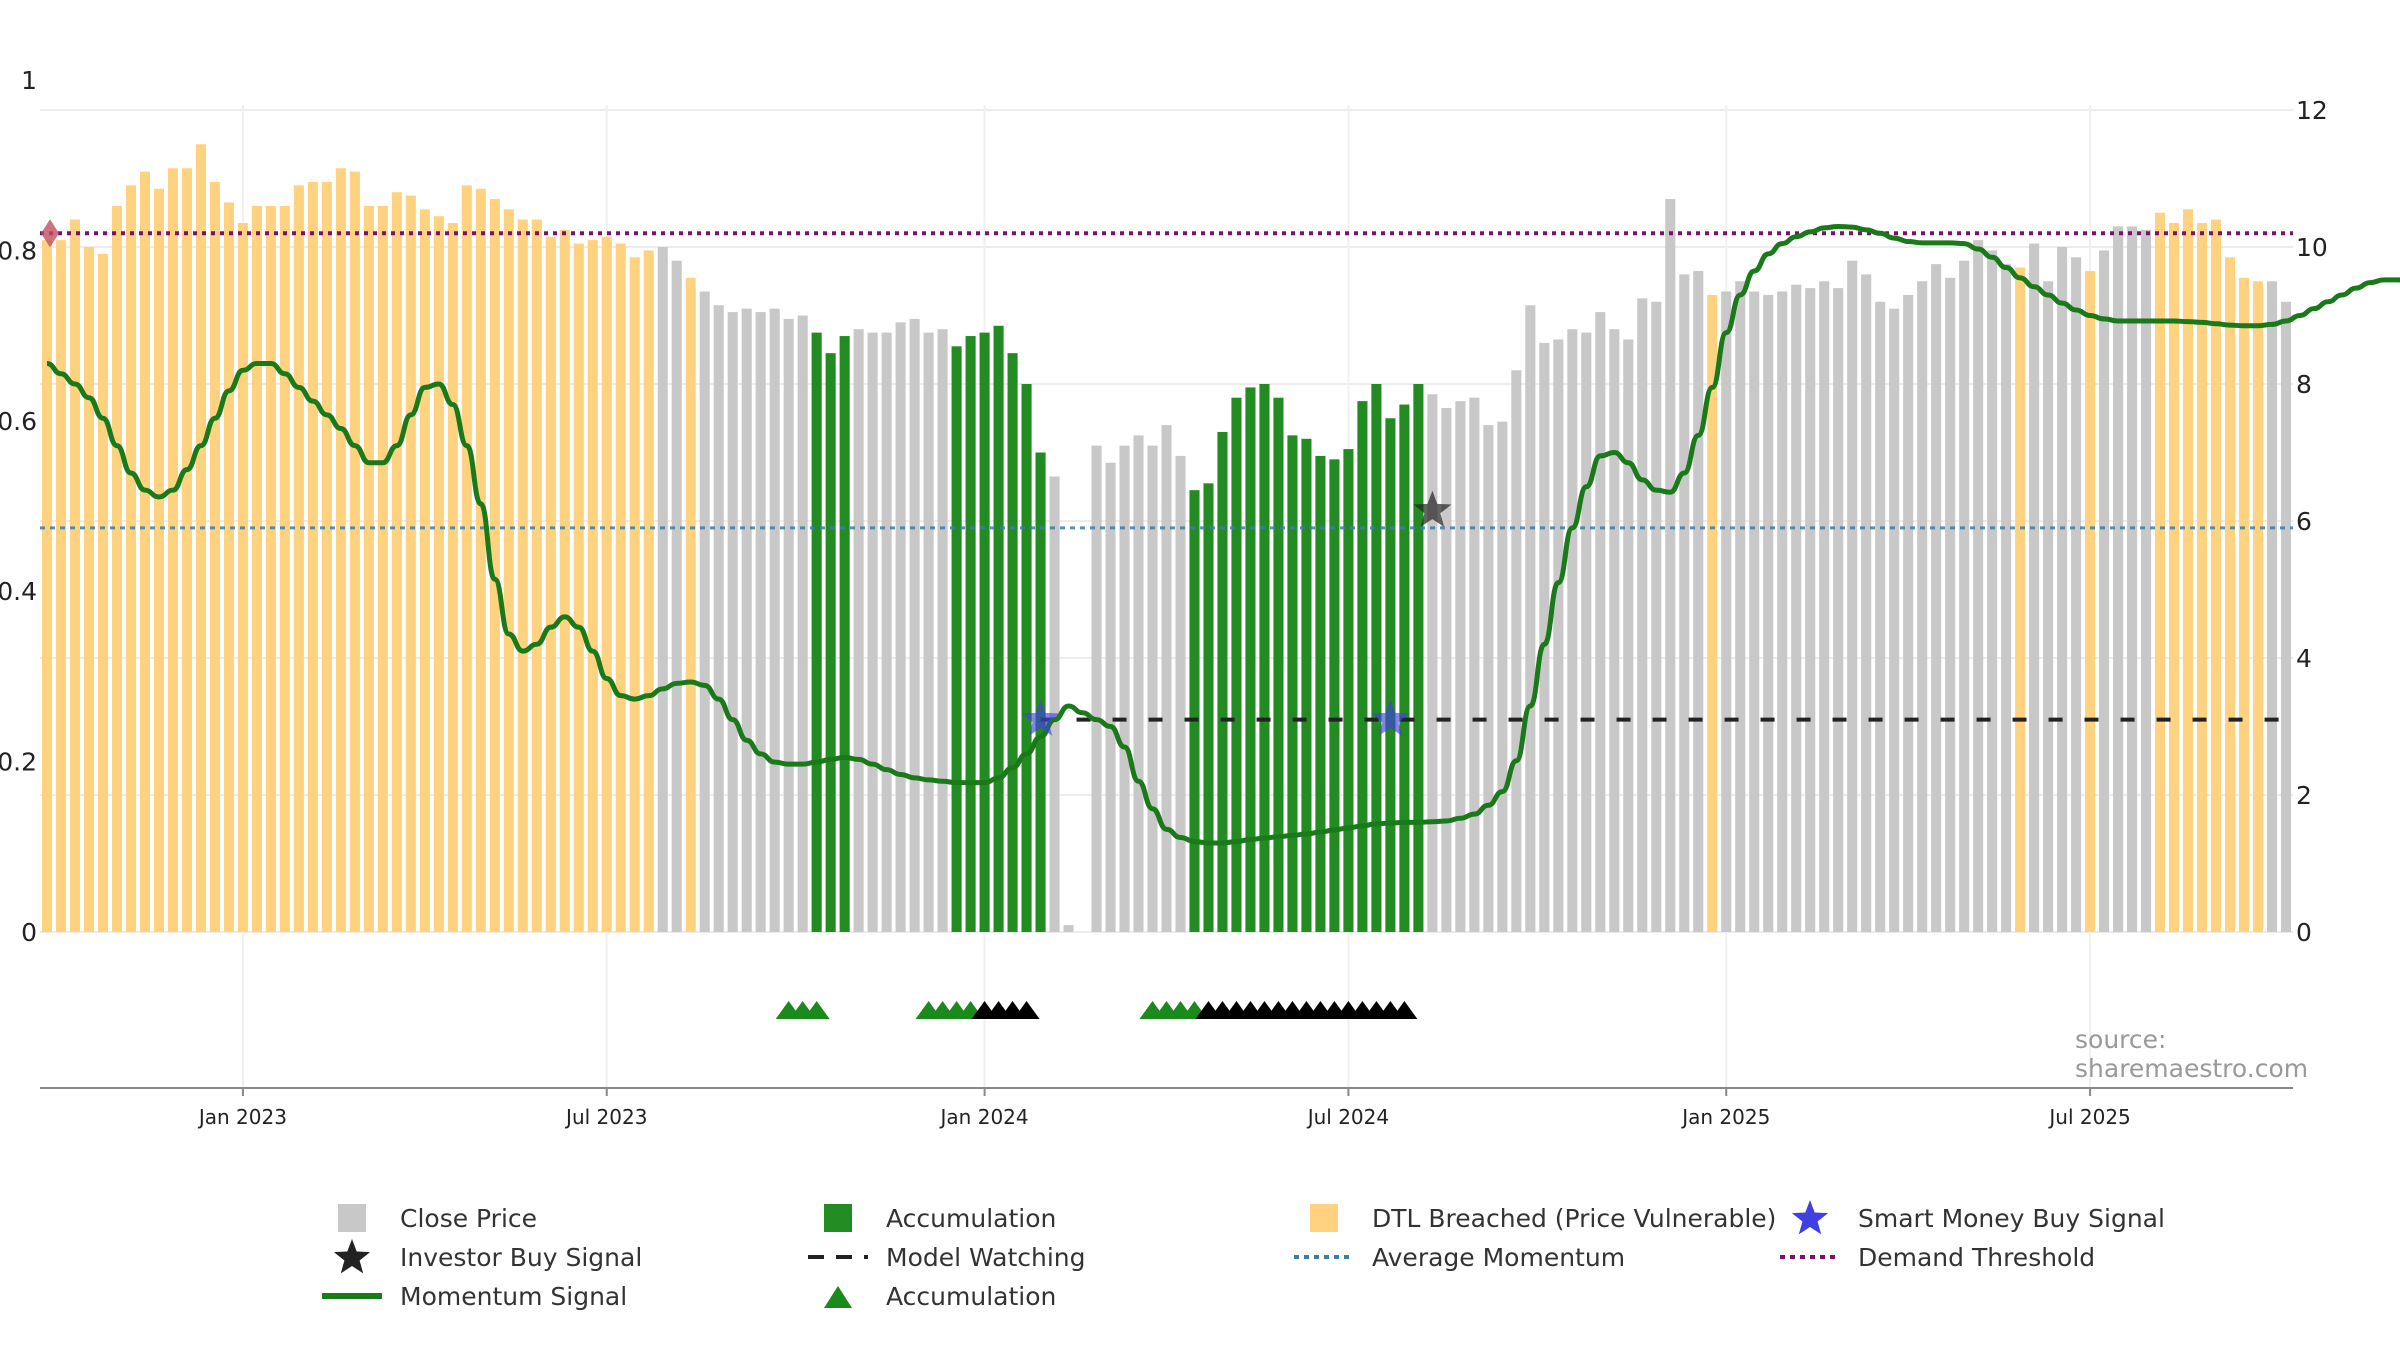 The width and height of the screenshot is (2400, 1350). I want to click on right-axis-label: 12, so click(2312, 110).